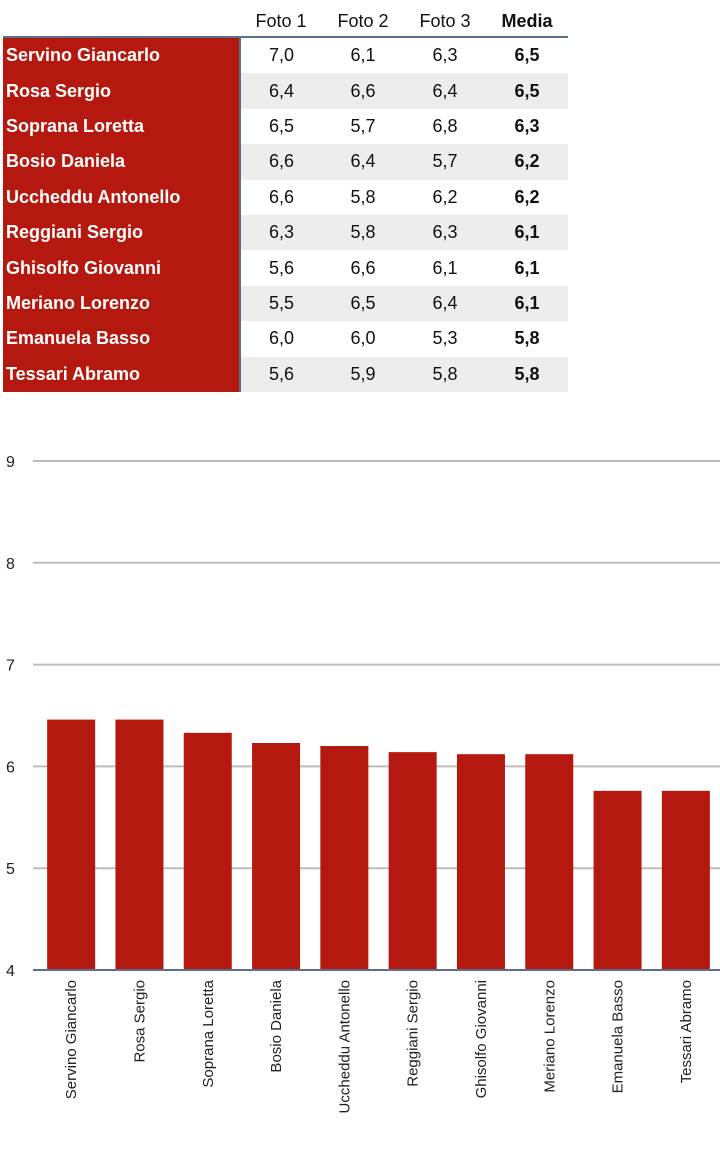 This screenshot has height=1152, width=720. What do you see at coordinates (10, 717) in the screenshot?
I see `y-axis-ticks: 4 5 6 7 8 9` at bounding box center [10, 717].